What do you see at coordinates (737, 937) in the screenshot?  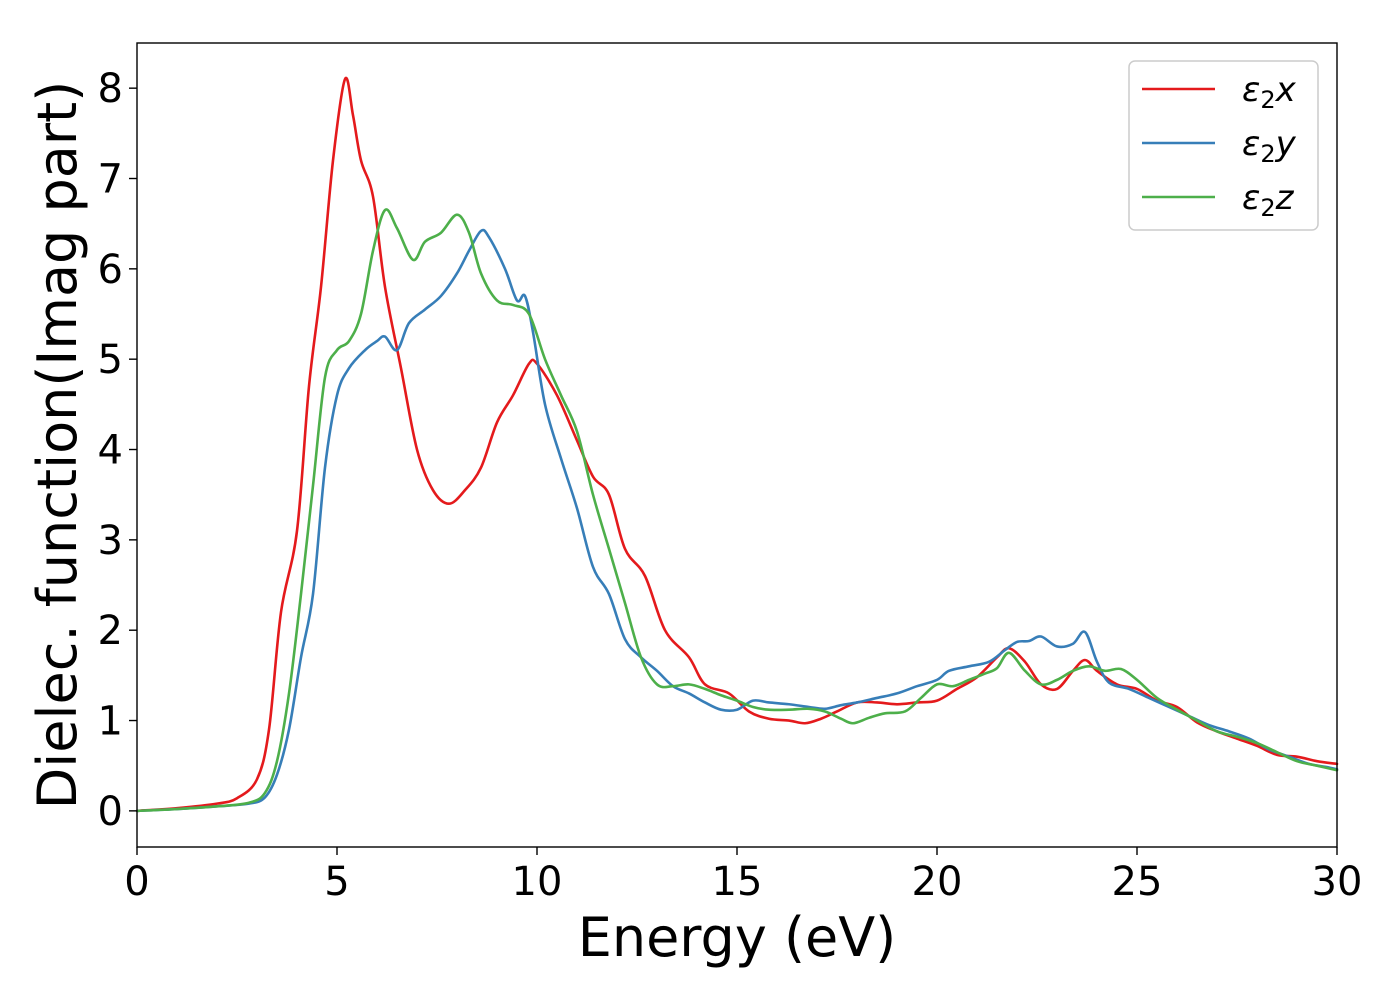 I see `x-axis-title: Energy (eV)` at bounding box center [737, 937].